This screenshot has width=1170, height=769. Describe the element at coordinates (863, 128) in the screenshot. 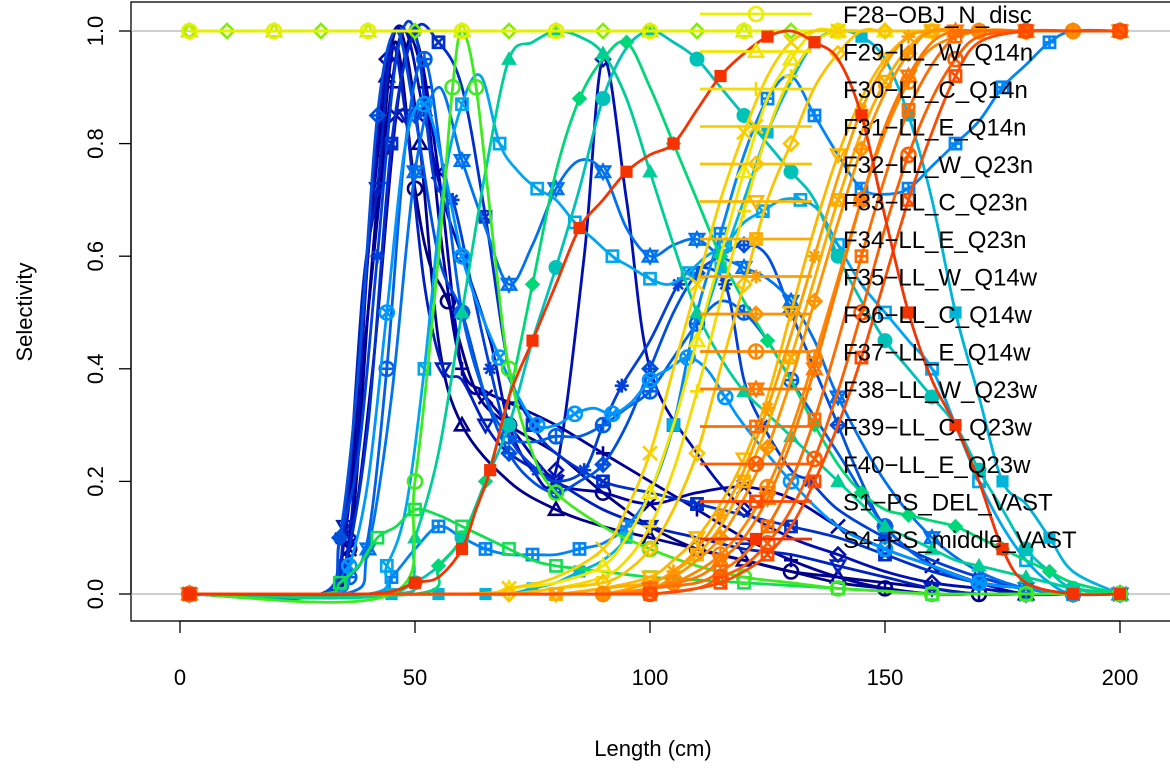

I see `legend-entry-4: F31−LL_E_Q14n` at that location.